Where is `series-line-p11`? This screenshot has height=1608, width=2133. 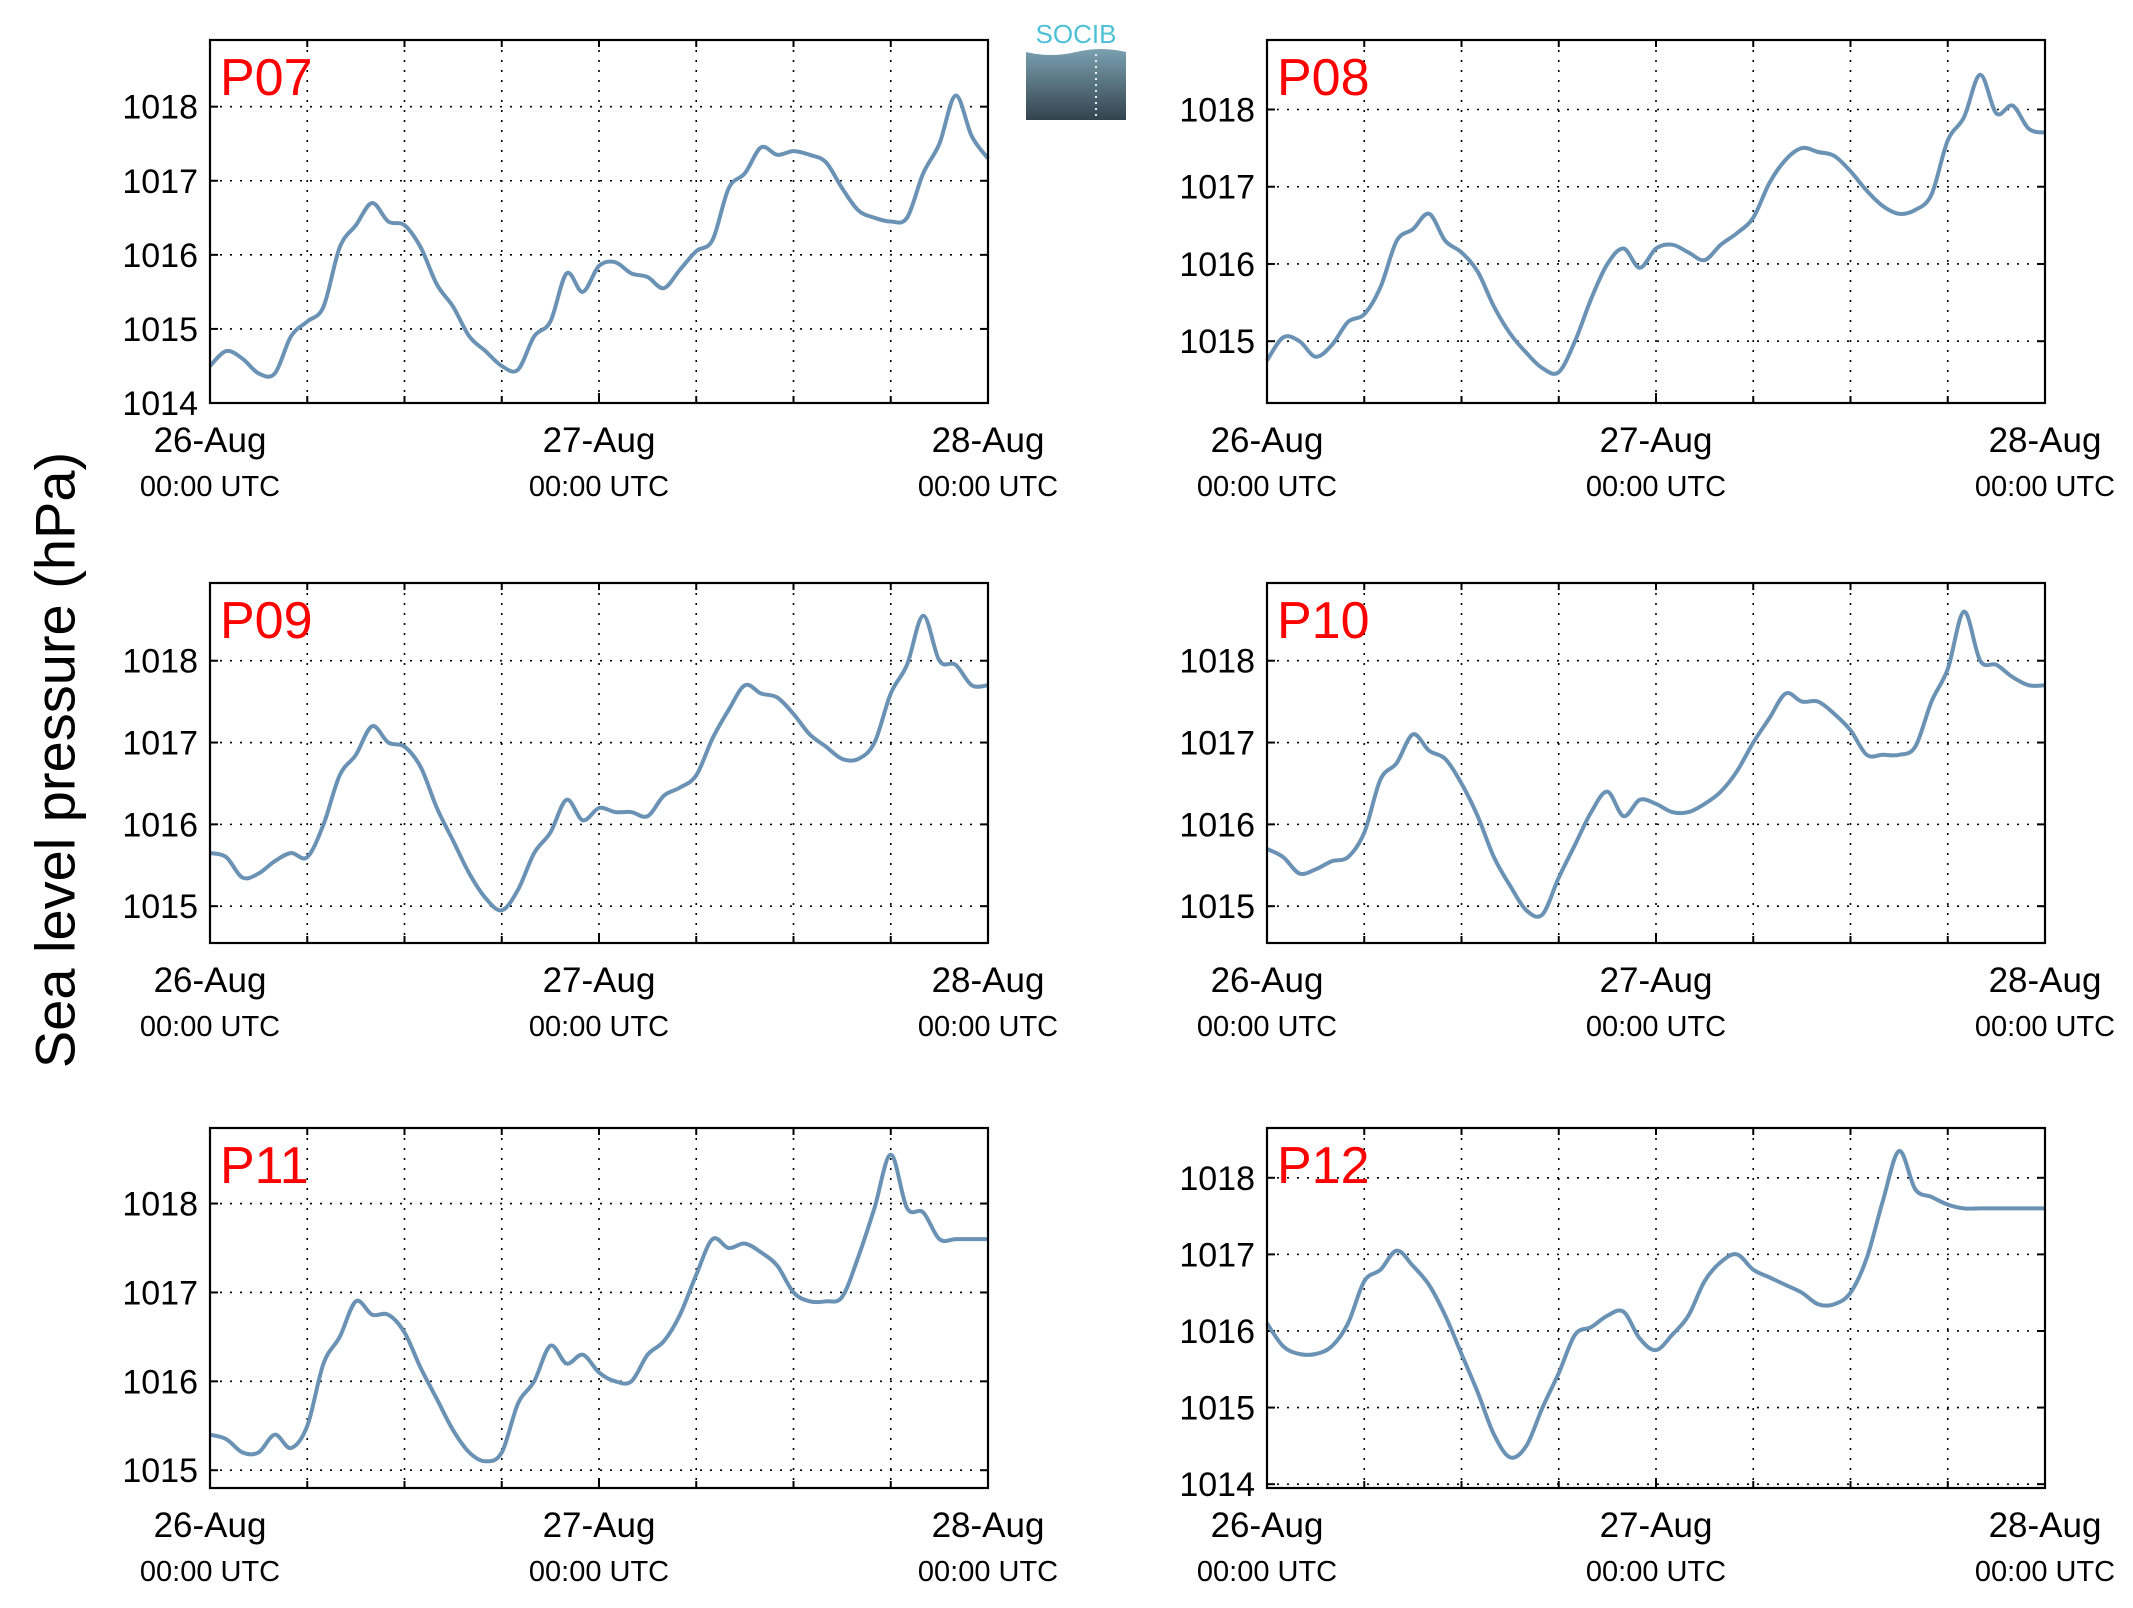
series-line-p11 is located at coordinates (598, 1308).